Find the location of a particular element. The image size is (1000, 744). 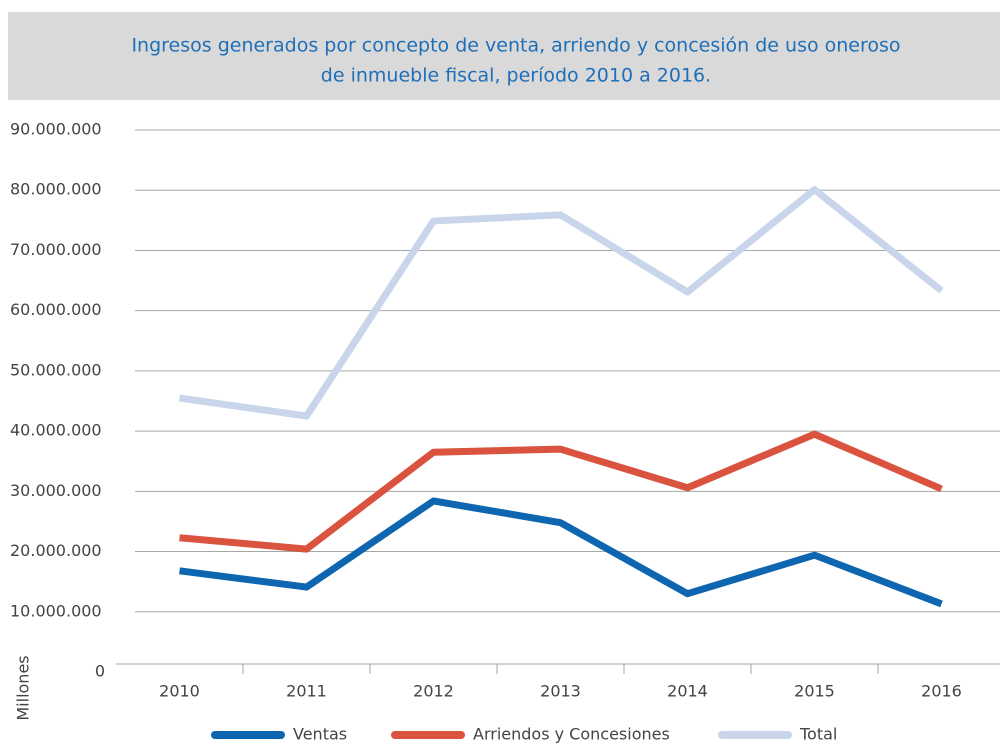

chart-title: de inmueble fiscal, período 2010 a 2016. is located at coordinates (516, 76).